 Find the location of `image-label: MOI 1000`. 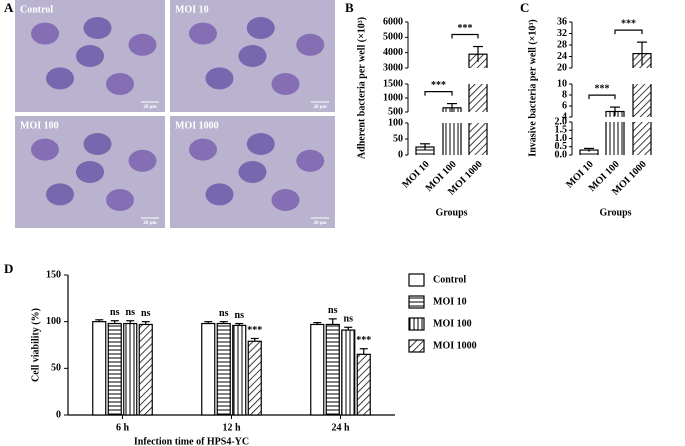

image-label: MOI 1000 is located at coordinates (197, 125).